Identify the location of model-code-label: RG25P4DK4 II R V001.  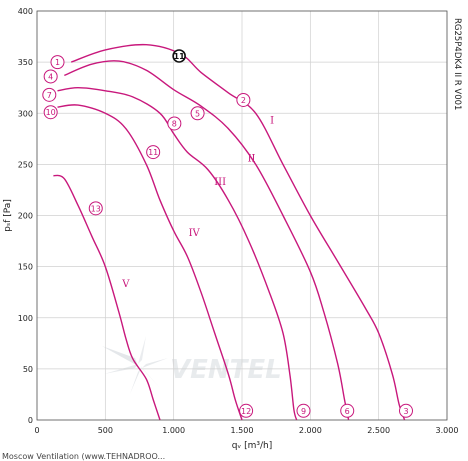
(457, 64).